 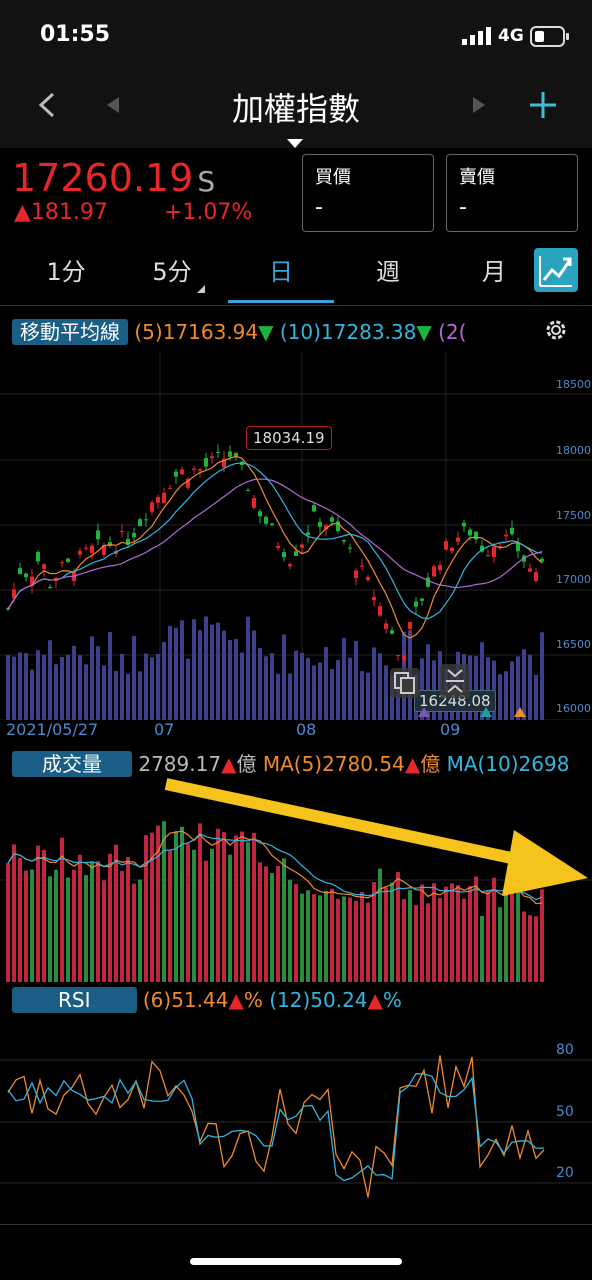 What do you see at coordinates (266, 332) in the screenshot?
I see `ma5-arrow: ▼` at bounding box center [266, 332].